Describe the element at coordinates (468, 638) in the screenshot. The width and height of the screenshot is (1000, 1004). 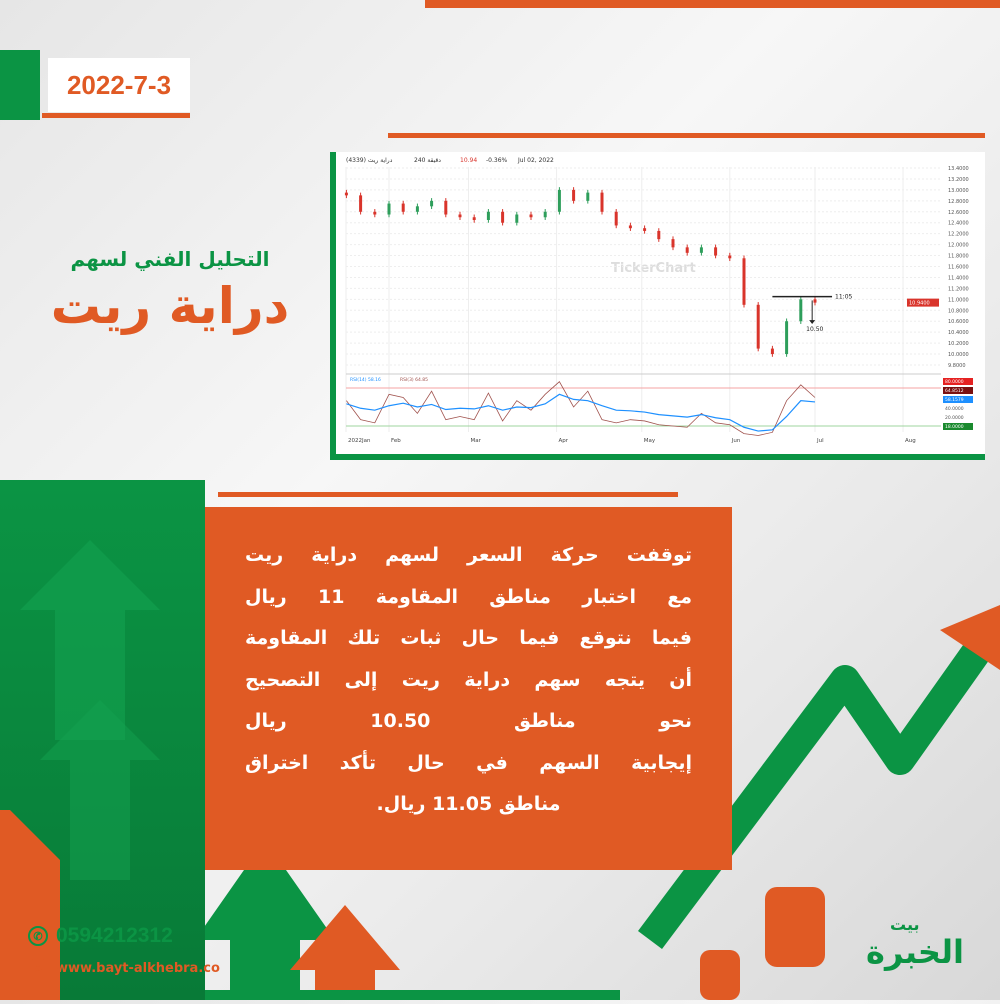
I see `text-line: فيما نتوقع فيما حال ثبات تلك المقاومة` at that location.